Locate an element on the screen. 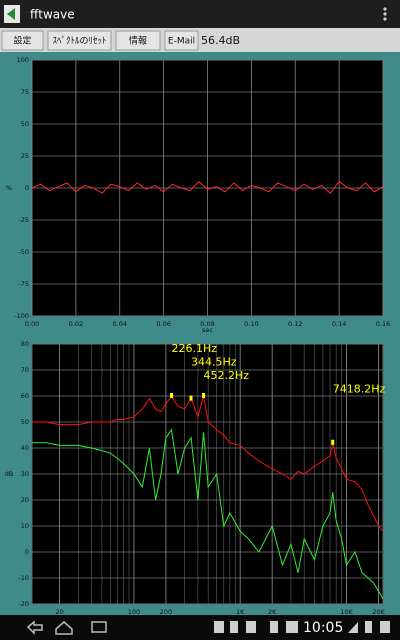  button-label: E-Mail is located at coordinates (181, 42).